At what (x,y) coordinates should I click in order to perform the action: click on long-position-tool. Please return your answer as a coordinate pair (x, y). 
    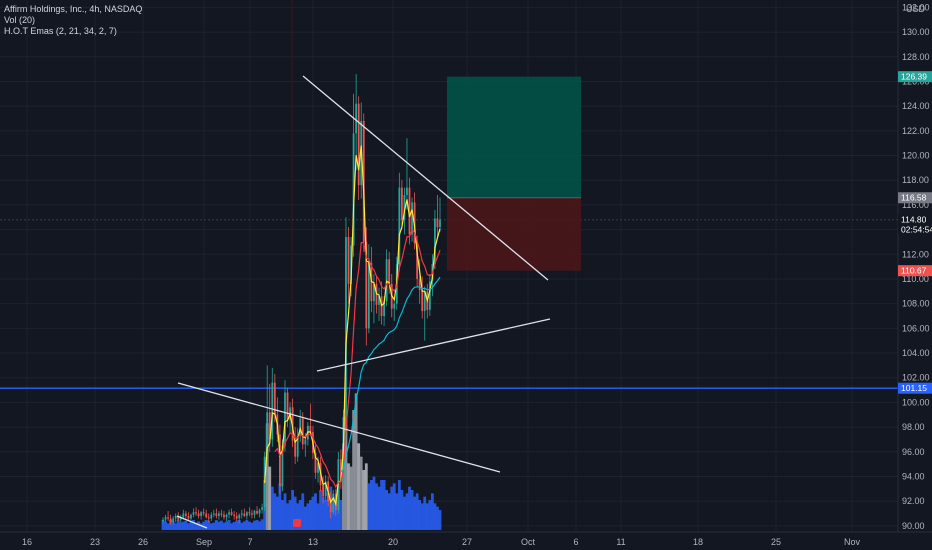
    Looking at the image, I should click on (514, 173).